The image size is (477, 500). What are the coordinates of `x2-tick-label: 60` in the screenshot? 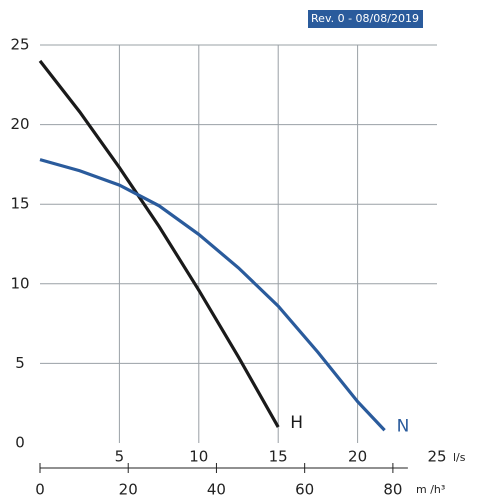 It's located at (304, 490).